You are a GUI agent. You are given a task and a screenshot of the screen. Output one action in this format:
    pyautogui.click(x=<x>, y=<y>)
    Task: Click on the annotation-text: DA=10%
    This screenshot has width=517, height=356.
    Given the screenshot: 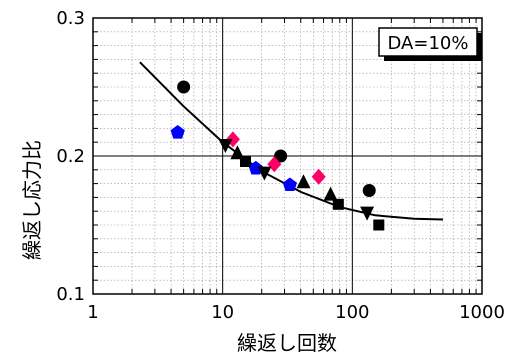 What is the action you would take?
    pyautogui.click(x=428, y=43)
    